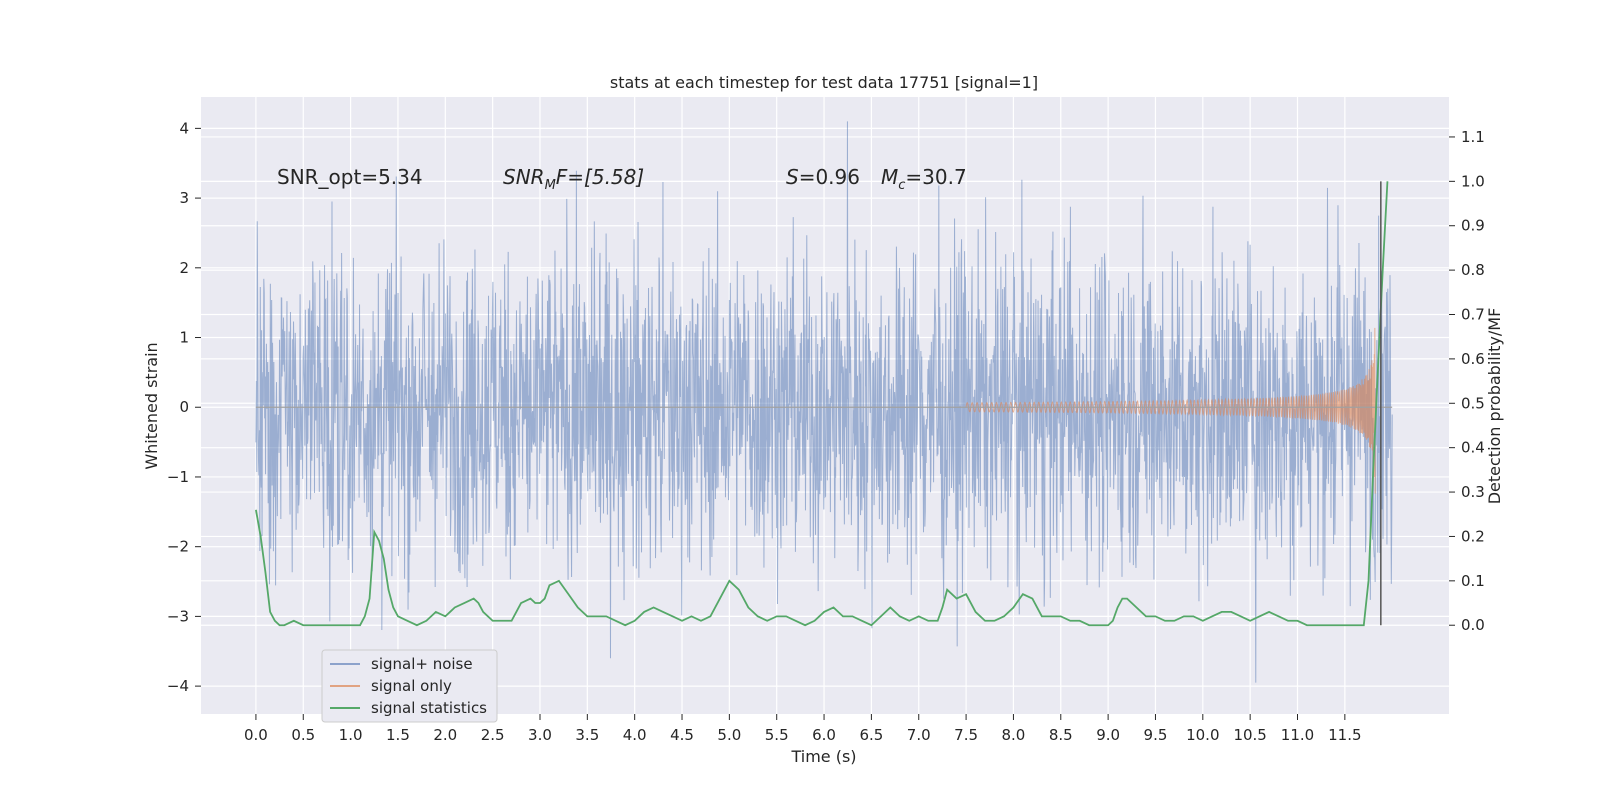 Image resolution: width=1600 pixels, height=804 pixels. What do you see at coordinates (1467, 381) in the screenshot?
I see `y-right-tick-labels: 0.0 0.1 0.2 0.3 0.4 0.5 0.6 0.7 0.8 0.9 1.0 1.1` at bounding box center [1467, 381].